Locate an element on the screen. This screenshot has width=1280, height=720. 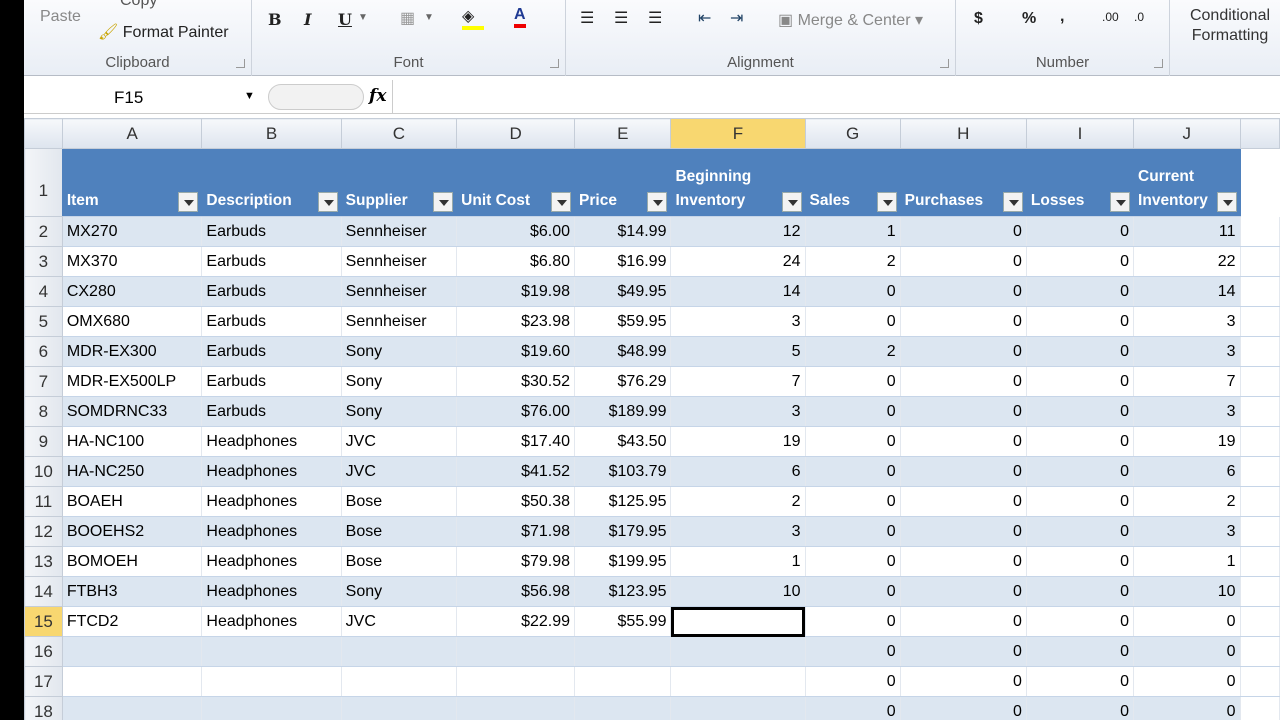
table-header-cell: Losses is located at coordinates (1080, 182).